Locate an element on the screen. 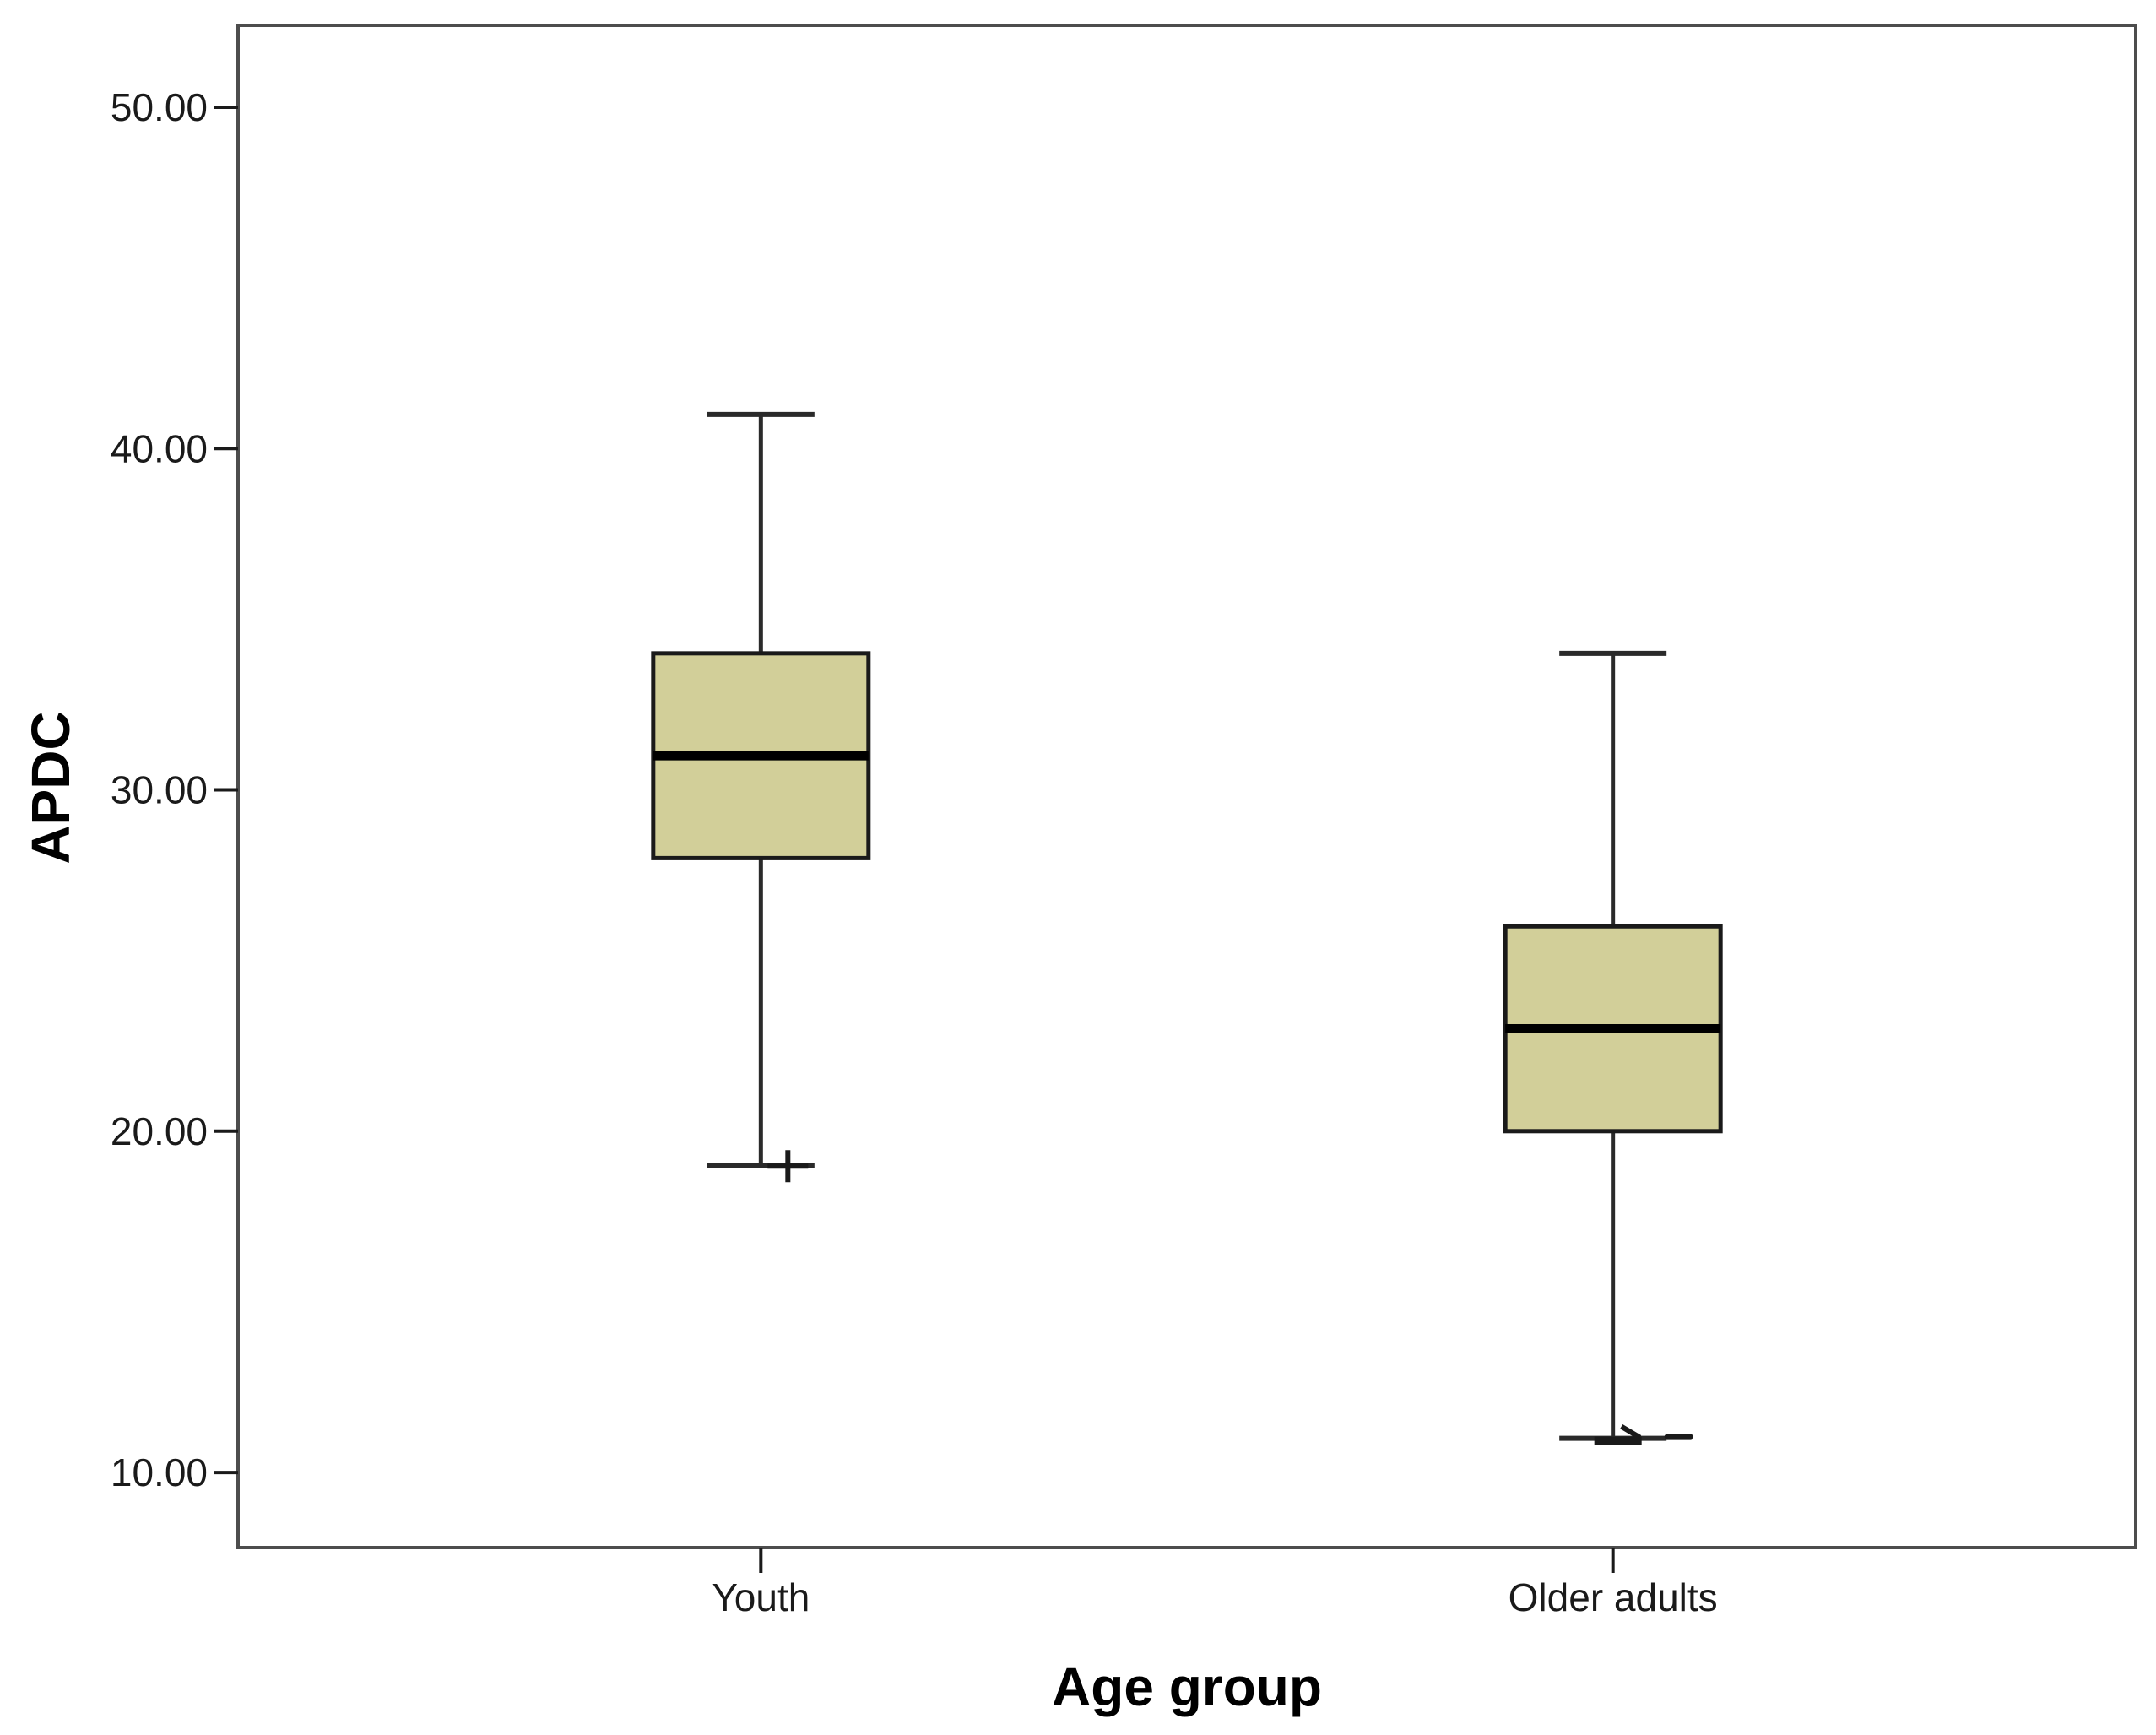 The image size is (2156, 1735). y-tick-label: 20.00 is located at coordinates (159, 1131).